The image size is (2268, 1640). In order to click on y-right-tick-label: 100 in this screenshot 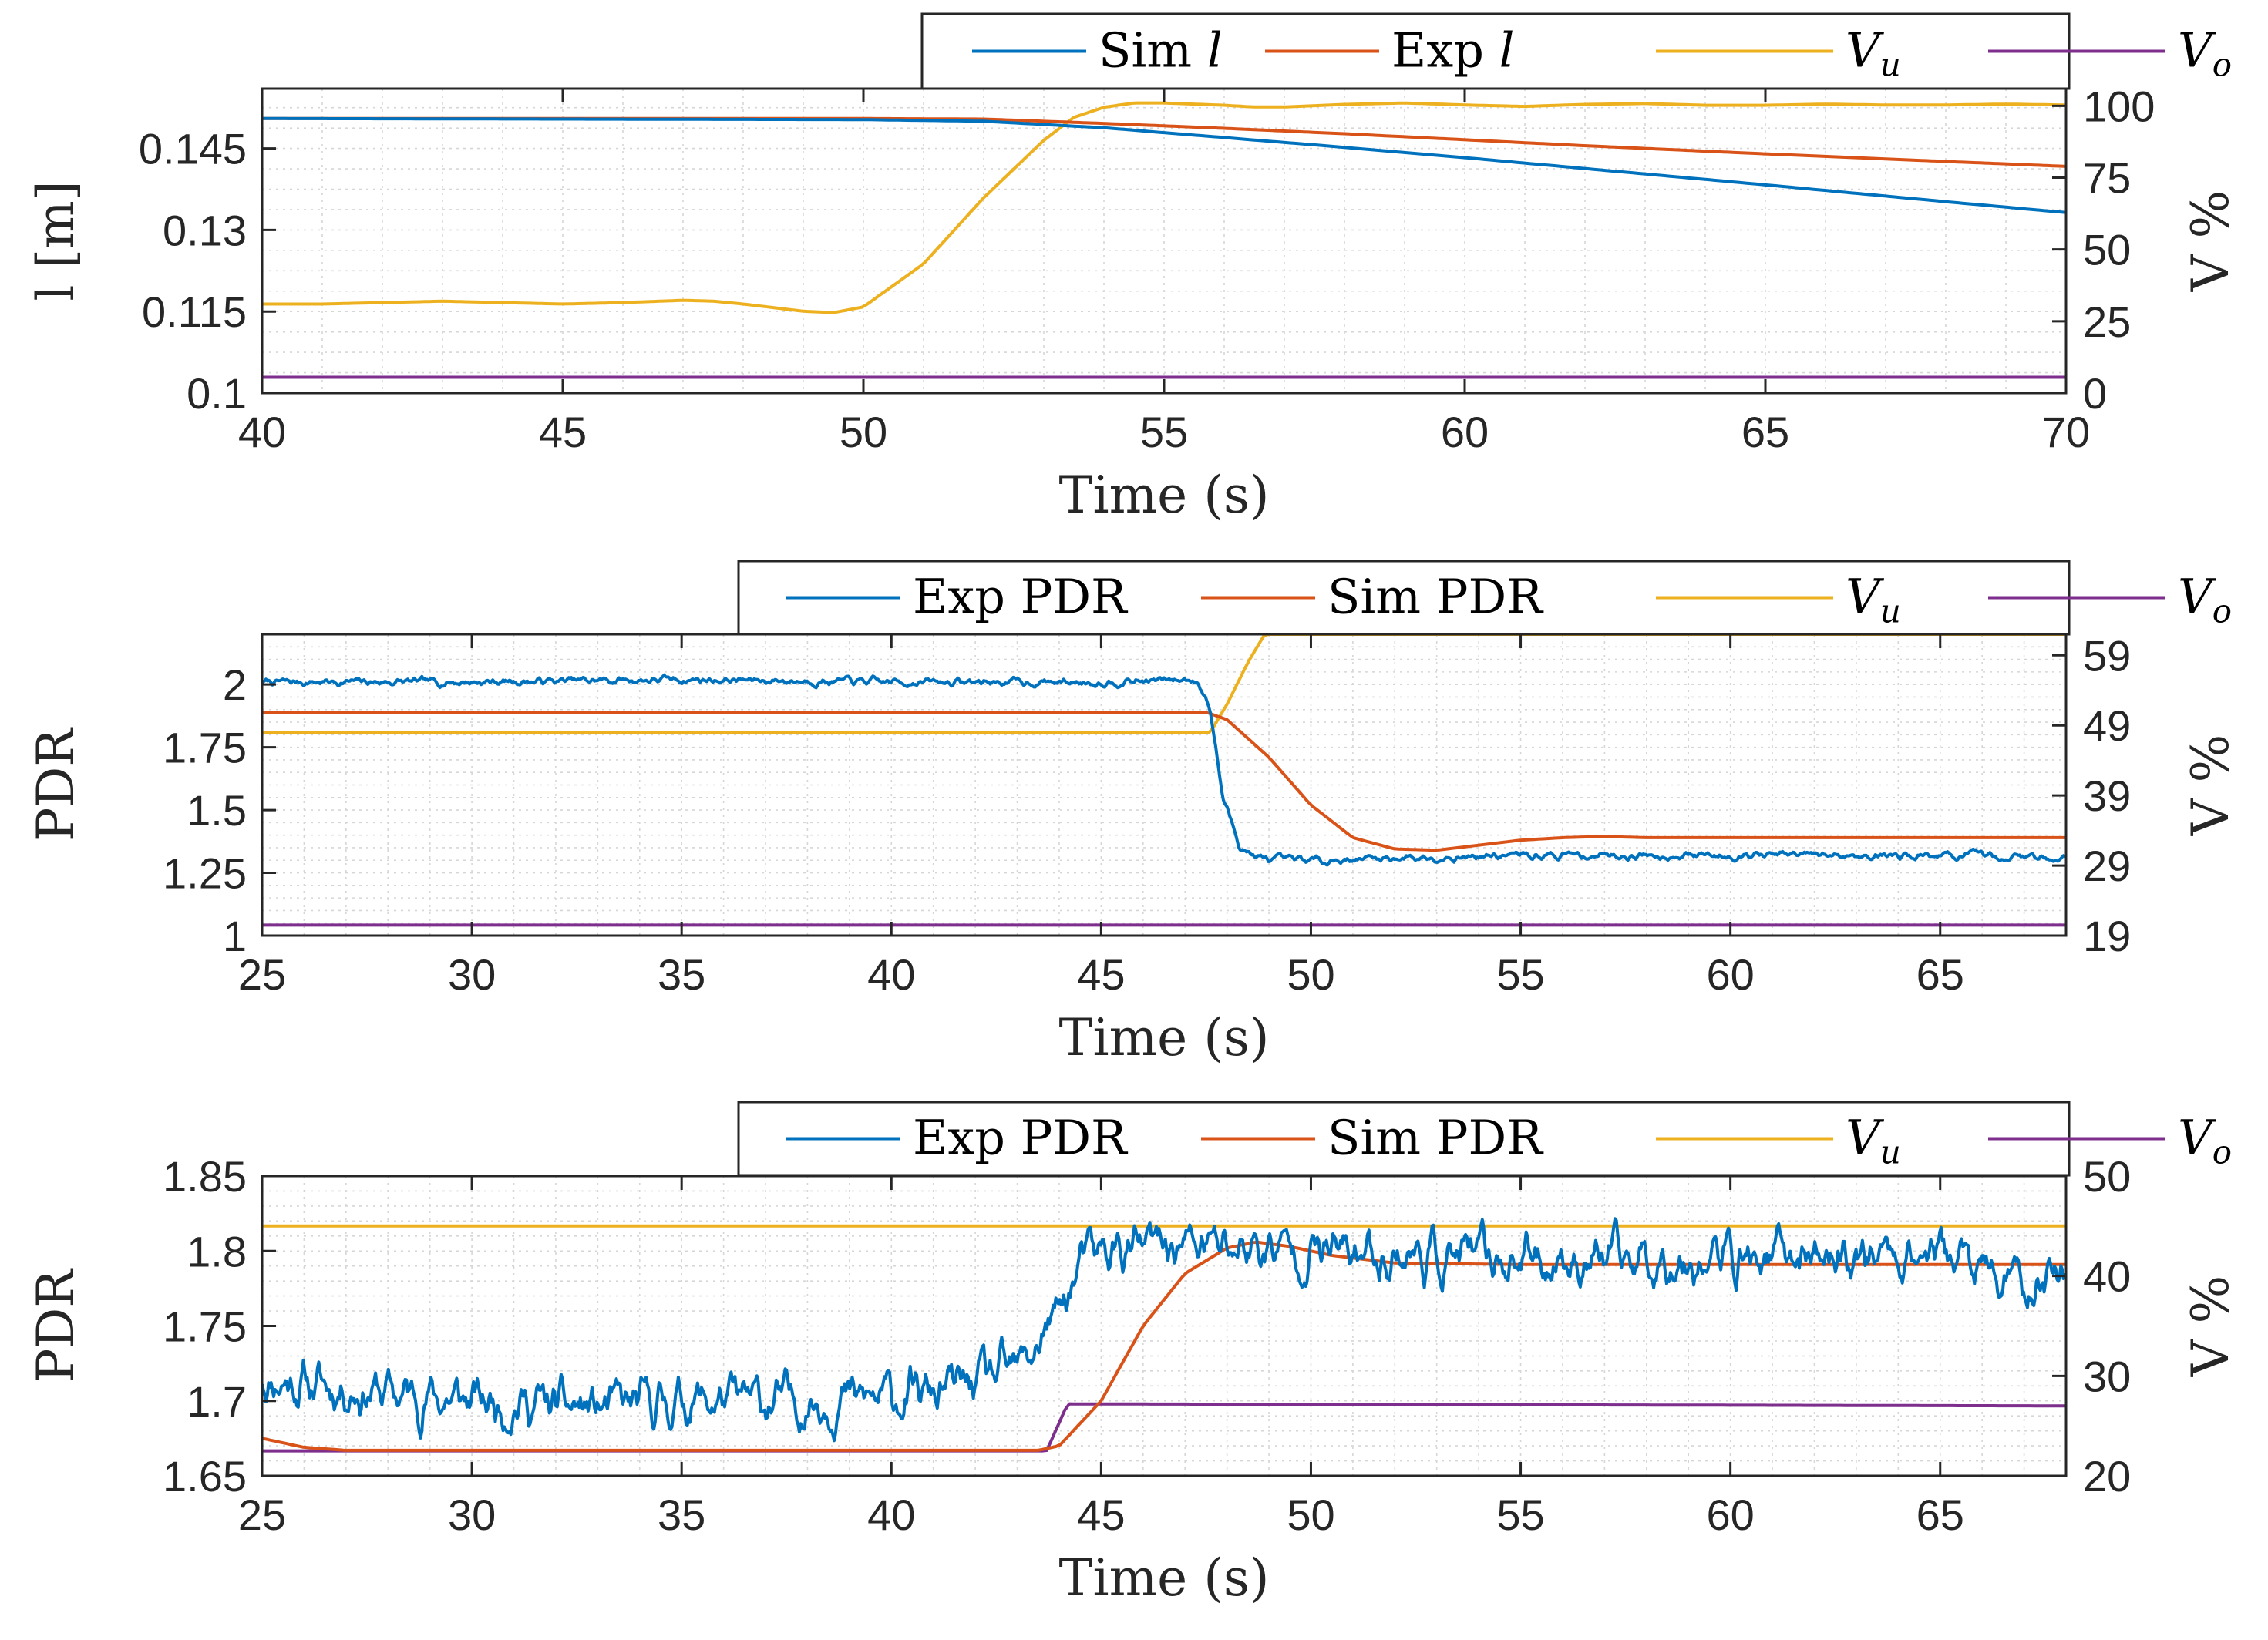, I will do `click(2119, 106)`.